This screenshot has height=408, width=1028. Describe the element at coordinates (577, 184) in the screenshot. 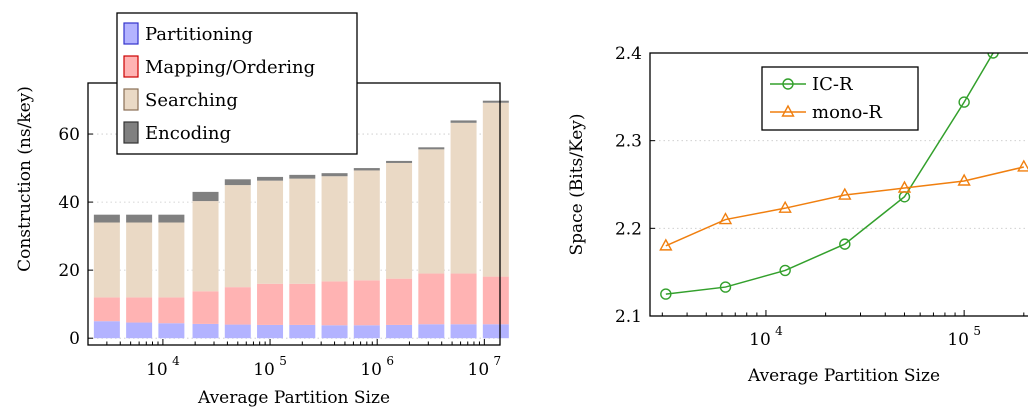

I see `right-y-axis-label: Space (Bits/Key)` at that location.